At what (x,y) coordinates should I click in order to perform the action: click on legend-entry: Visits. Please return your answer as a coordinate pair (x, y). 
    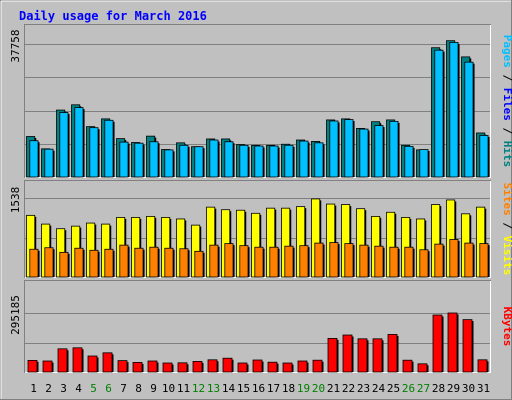
    Looking at the image, I should click on (506, 256).